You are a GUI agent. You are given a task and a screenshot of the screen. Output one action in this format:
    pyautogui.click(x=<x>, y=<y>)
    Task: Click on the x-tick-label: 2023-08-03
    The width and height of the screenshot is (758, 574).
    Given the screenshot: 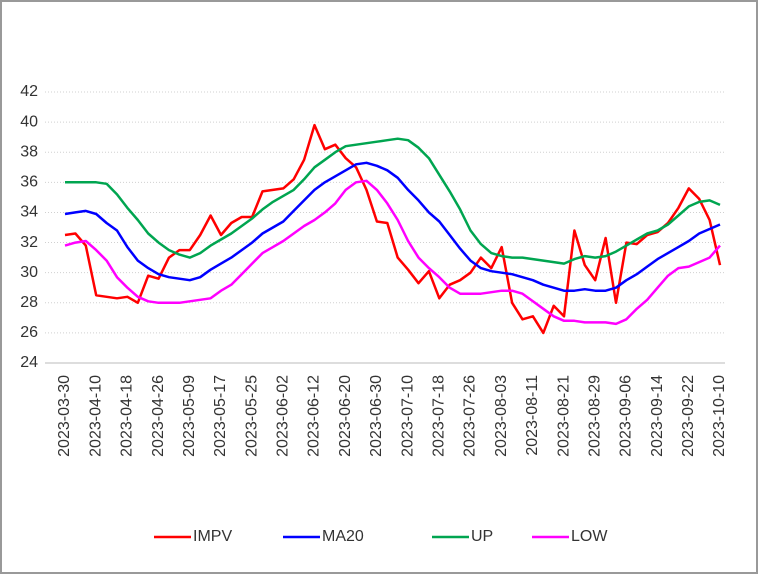 What is the action you would take?
    pyautogui.click(x=501, y=416)
    